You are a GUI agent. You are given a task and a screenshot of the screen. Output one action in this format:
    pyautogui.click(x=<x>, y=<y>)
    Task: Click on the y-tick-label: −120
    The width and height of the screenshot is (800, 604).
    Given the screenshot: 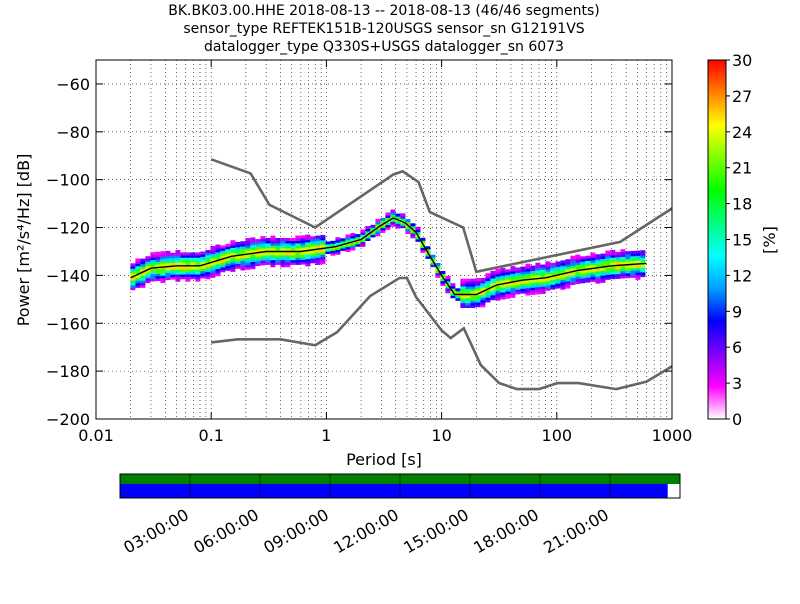 What is the action you would take?
    pyautogui.click(x=68, y=228)
    